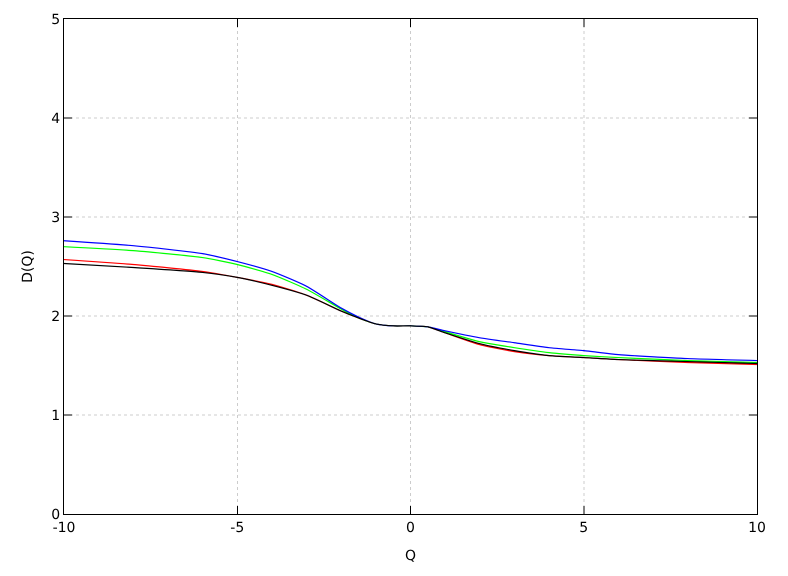  What do you see at coordinates (55, 416) in the screenshot?
I see `y-tick-label: 1` at bounding box center [55, 416].